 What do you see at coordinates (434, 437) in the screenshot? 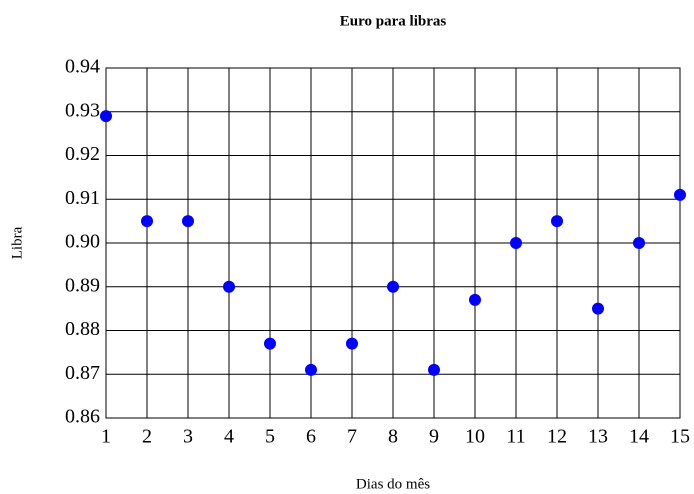
I see `x-tick-label: 9` at bounding box center [434, 437].